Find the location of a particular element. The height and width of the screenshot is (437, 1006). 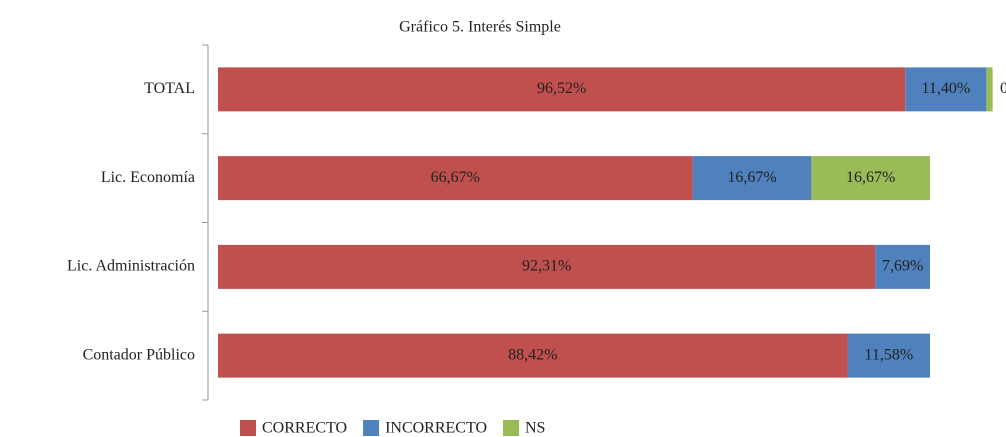

legend-label: CORRECTO is located at coordinates (304, 428).